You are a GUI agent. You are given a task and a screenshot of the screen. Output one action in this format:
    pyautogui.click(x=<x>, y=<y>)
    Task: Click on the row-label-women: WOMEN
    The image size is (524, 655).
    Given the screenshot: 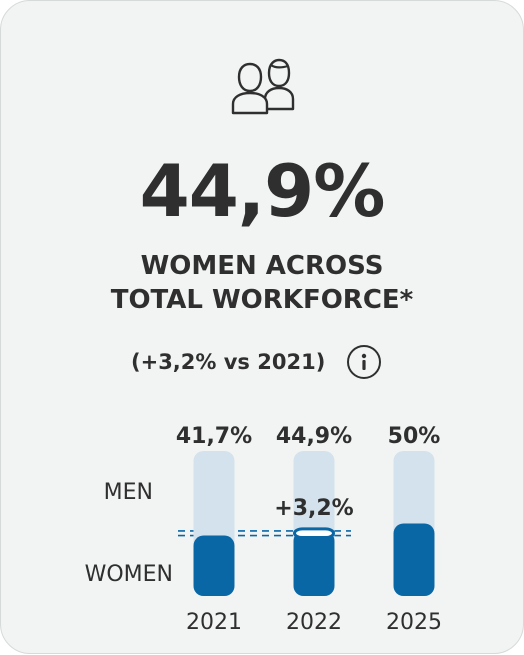 What is the action you would take?
    pyautogui.click(x=129, y=574)
    